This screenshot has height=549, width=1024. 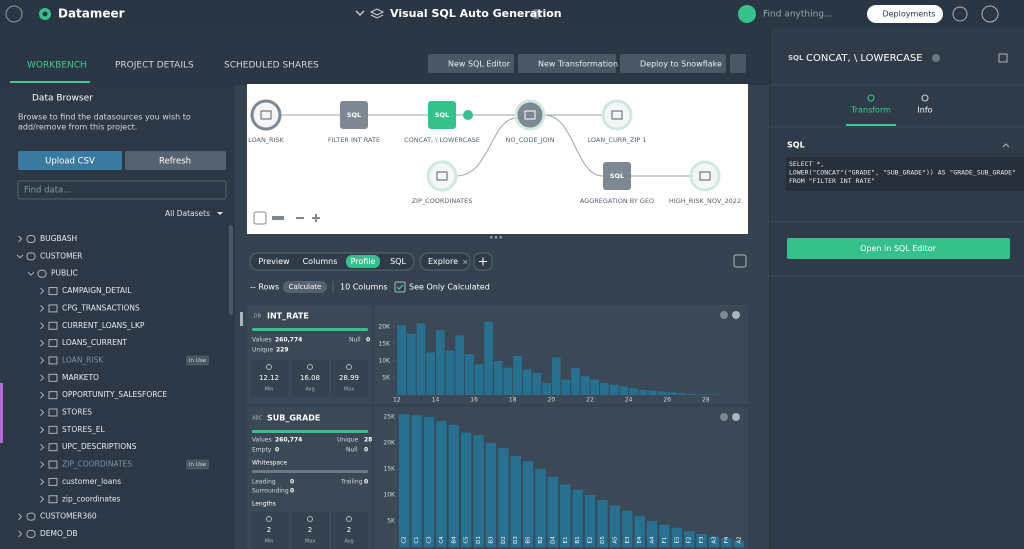 I want to click on view-tab: Profile, so click(x=363, y=261).